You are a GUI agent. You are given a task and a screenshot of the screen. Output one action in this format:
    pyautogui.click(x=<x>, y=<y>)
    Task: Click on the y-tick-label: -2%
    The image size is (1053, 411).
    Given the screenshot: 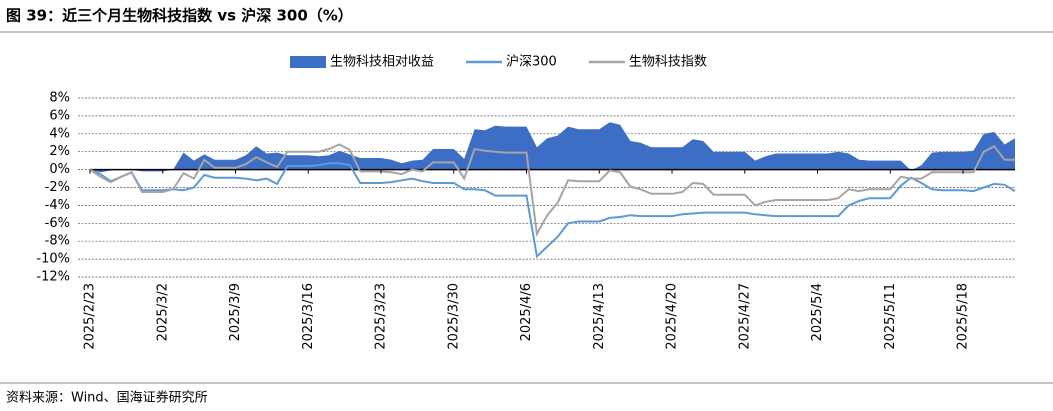 What is the action you would take?
    pyautogui.click(x=57, y=187)
    